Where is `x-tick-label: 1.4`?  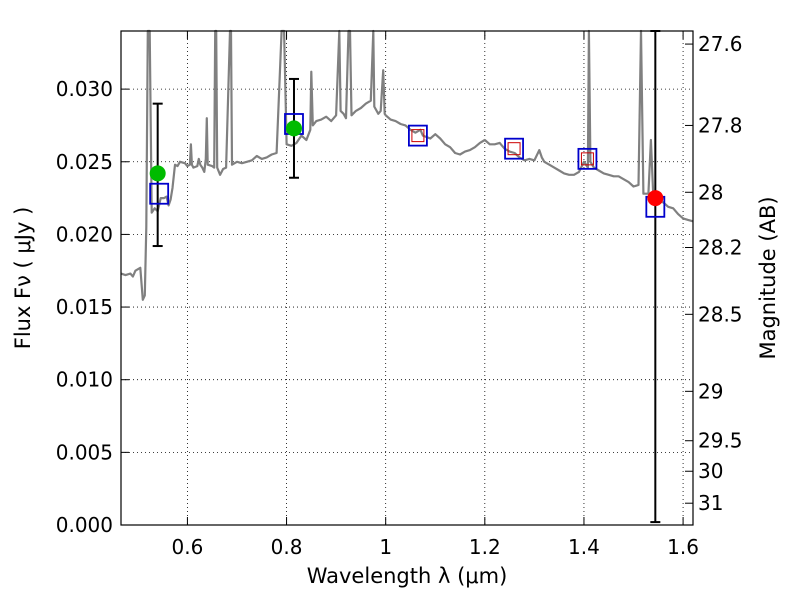
x-tick-label: 1.4 is located at coordinates (584, 547).